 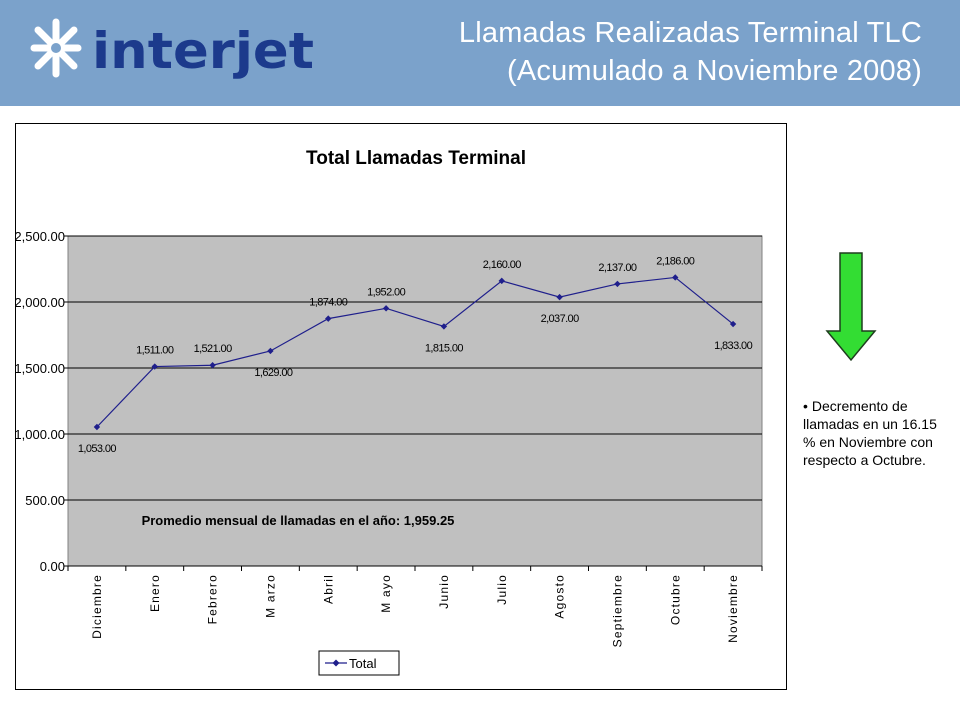 What do you see at coordinates (203, 51) in the screenshot?
I see `logo-wordmark: interjet` at bounding box center [203, 51].